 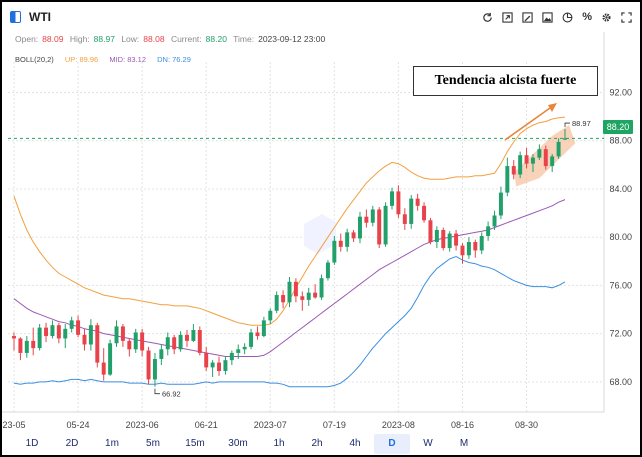 I want to click on low-label: Low:, so click(x=130, y=39).